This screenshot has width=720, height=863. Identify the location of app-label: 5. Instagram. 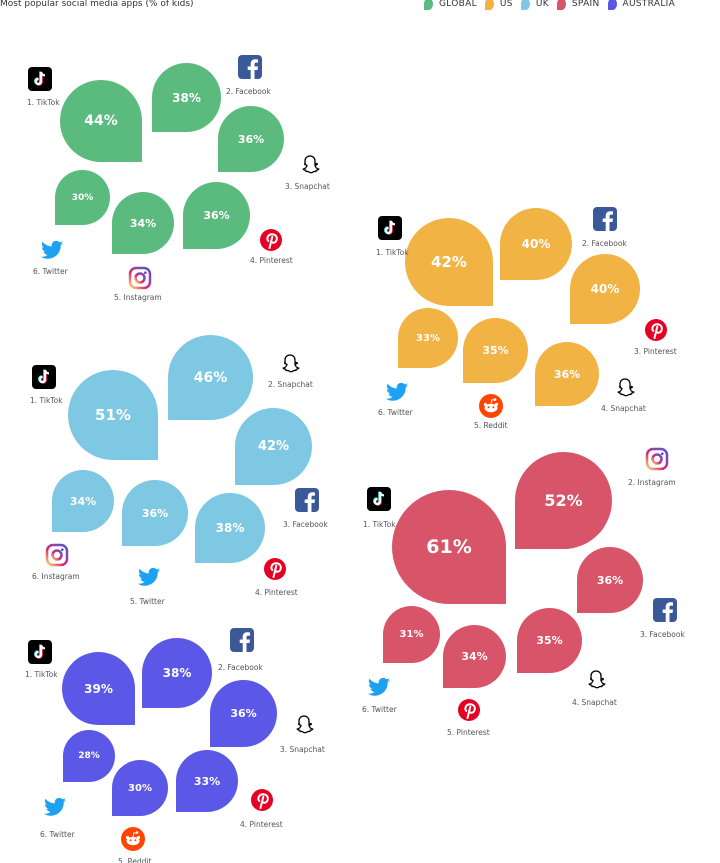
(138, 297).